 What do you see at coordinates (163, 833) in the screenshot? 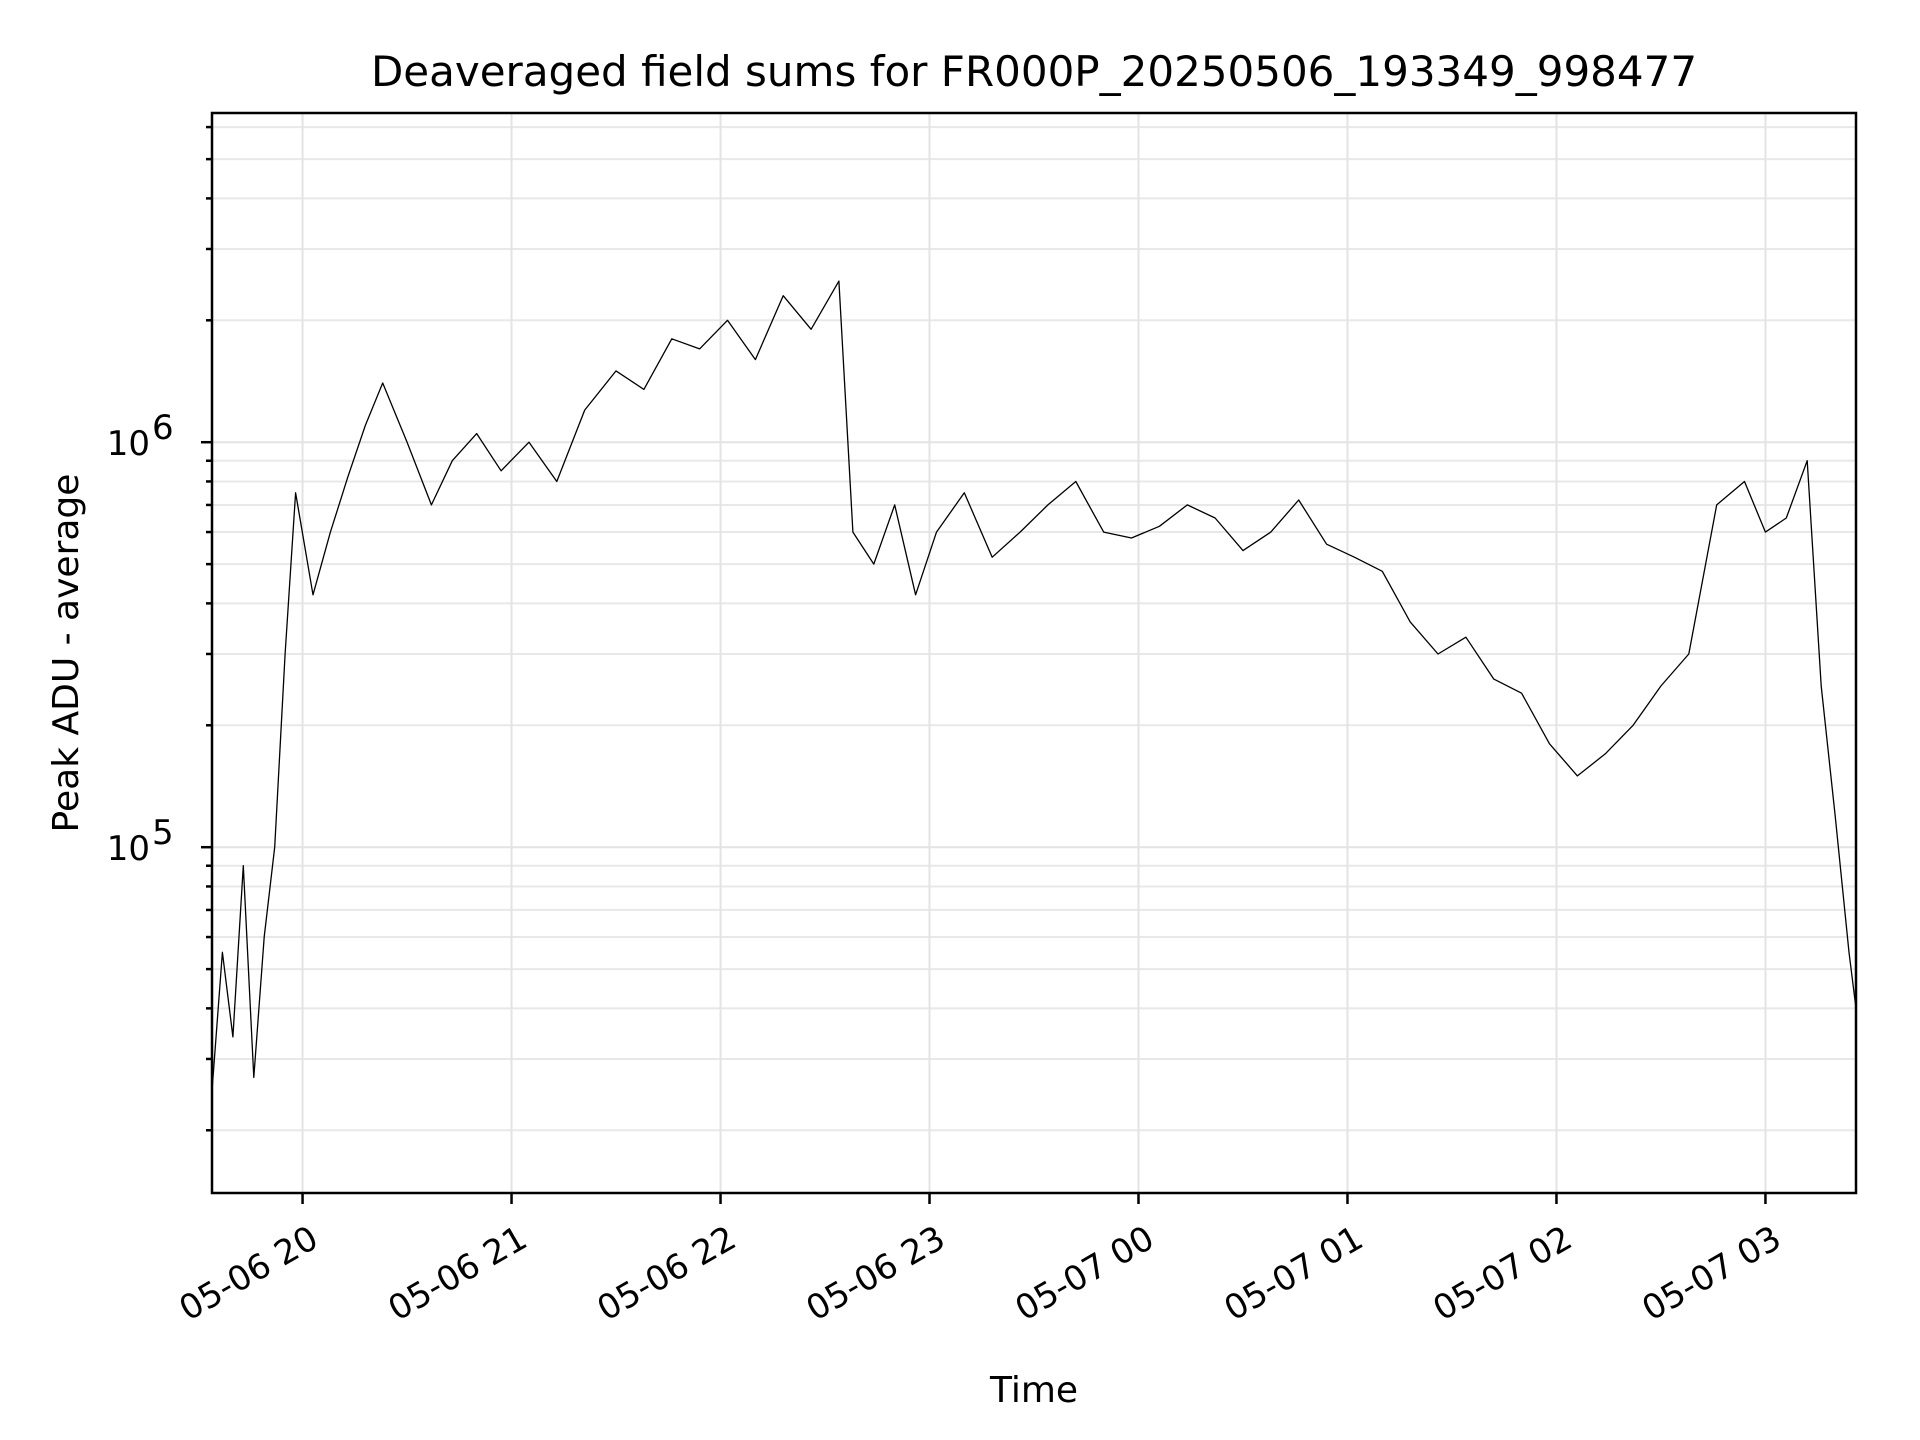
I see `y-tick-exponent: 5` at bounding box center [163, 833].